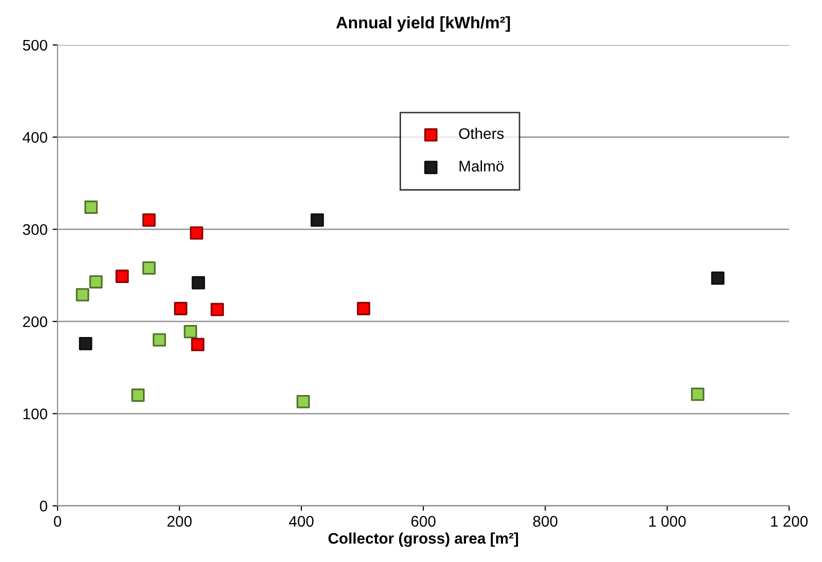  Describe the element at coordinates (789, 521) in the screenshot. I see `x-tick-label: 1 200` at that location.